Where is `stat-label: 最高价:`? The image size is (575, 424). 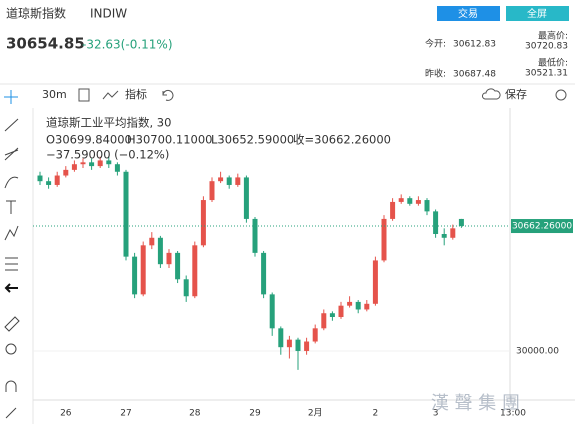 stat-label: 最高价: is located at coordinates (553, 36).